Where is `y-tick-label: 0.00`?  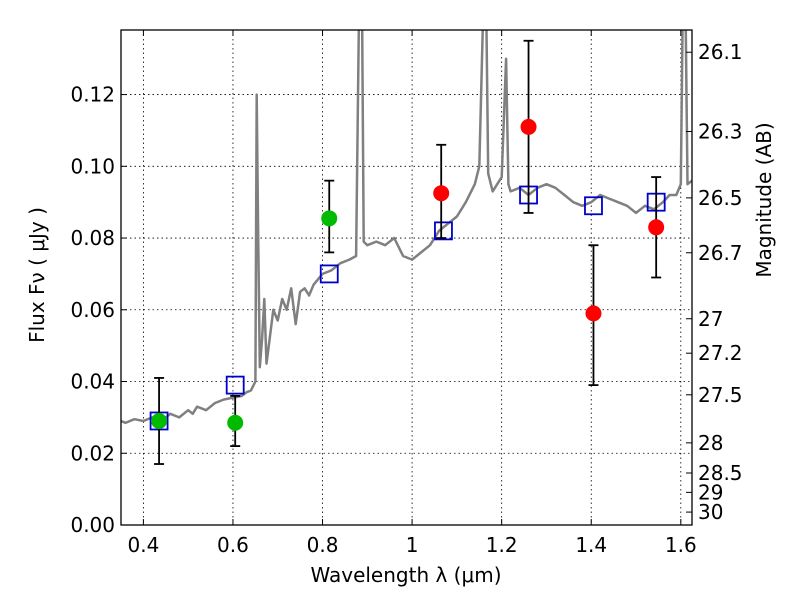 y-tick-label: 0.00 is located at coordinates (92, 525).